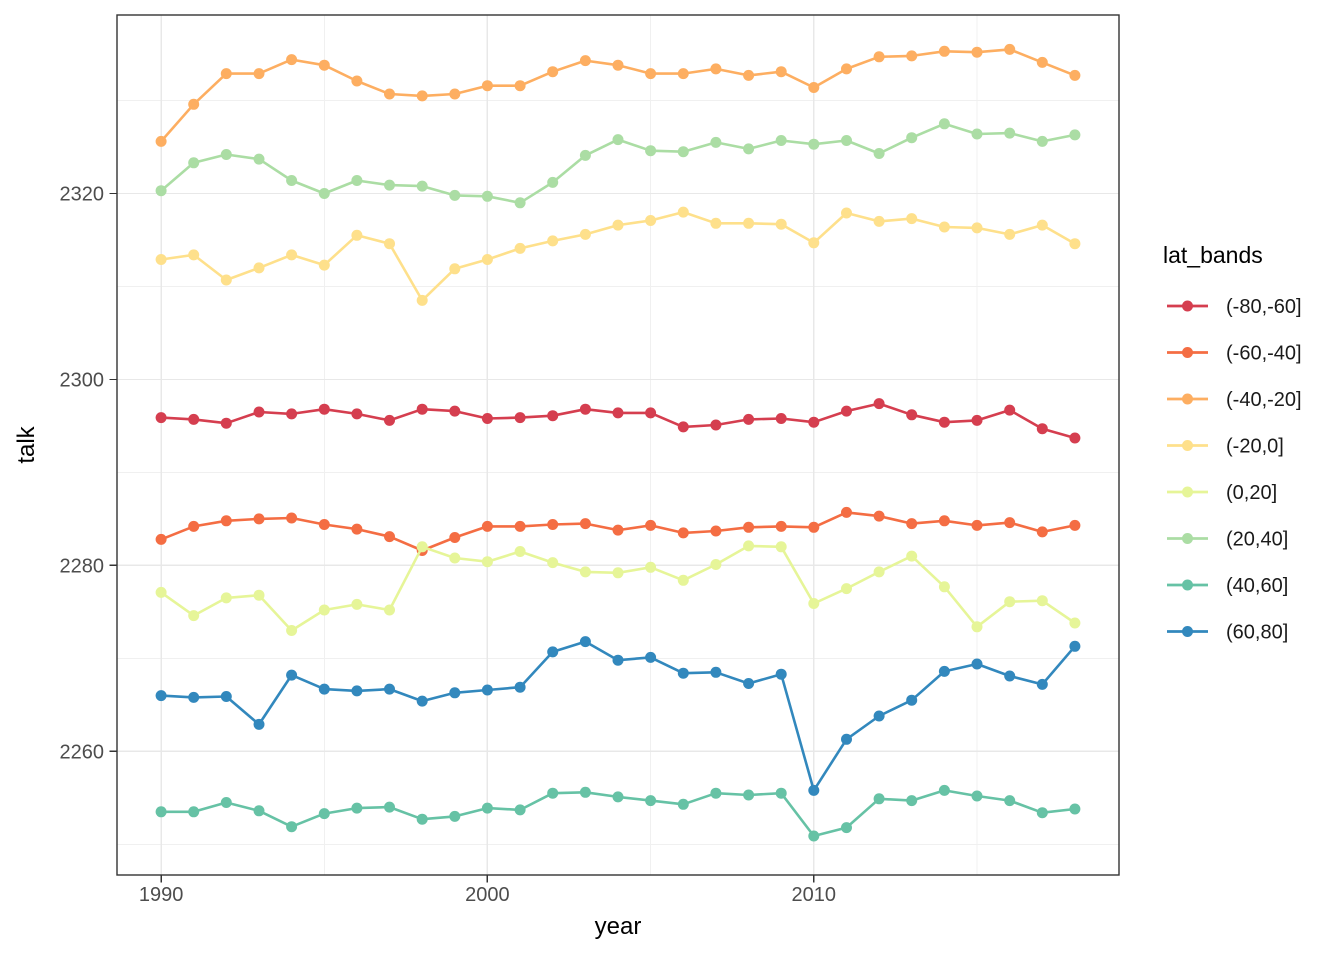 This screenshot has height=960, width=1344. What do you see at coordinates (1227, 540) in the screenshot?
I see `legend-item: (20,40]` at bounding box center [1227, 540].